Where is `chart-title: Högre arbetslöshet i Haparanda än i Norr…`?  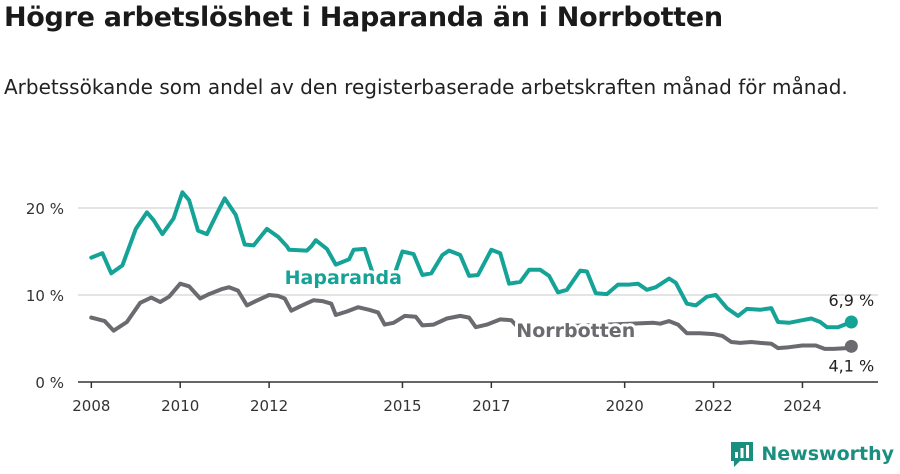
chart-title: Högre arbetslöshet i Haparanda än i Norr… is located at coordinates (363, 17).